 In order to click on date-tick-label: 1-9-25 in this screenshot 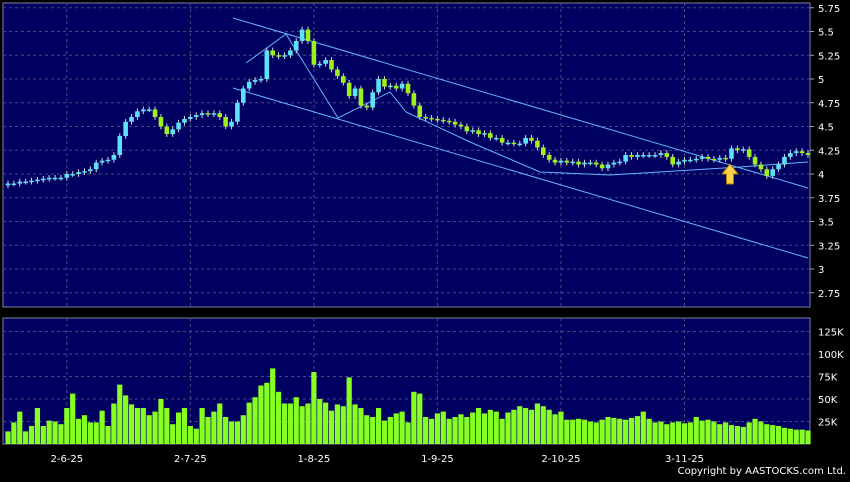, I will do `click(437, 459)`.